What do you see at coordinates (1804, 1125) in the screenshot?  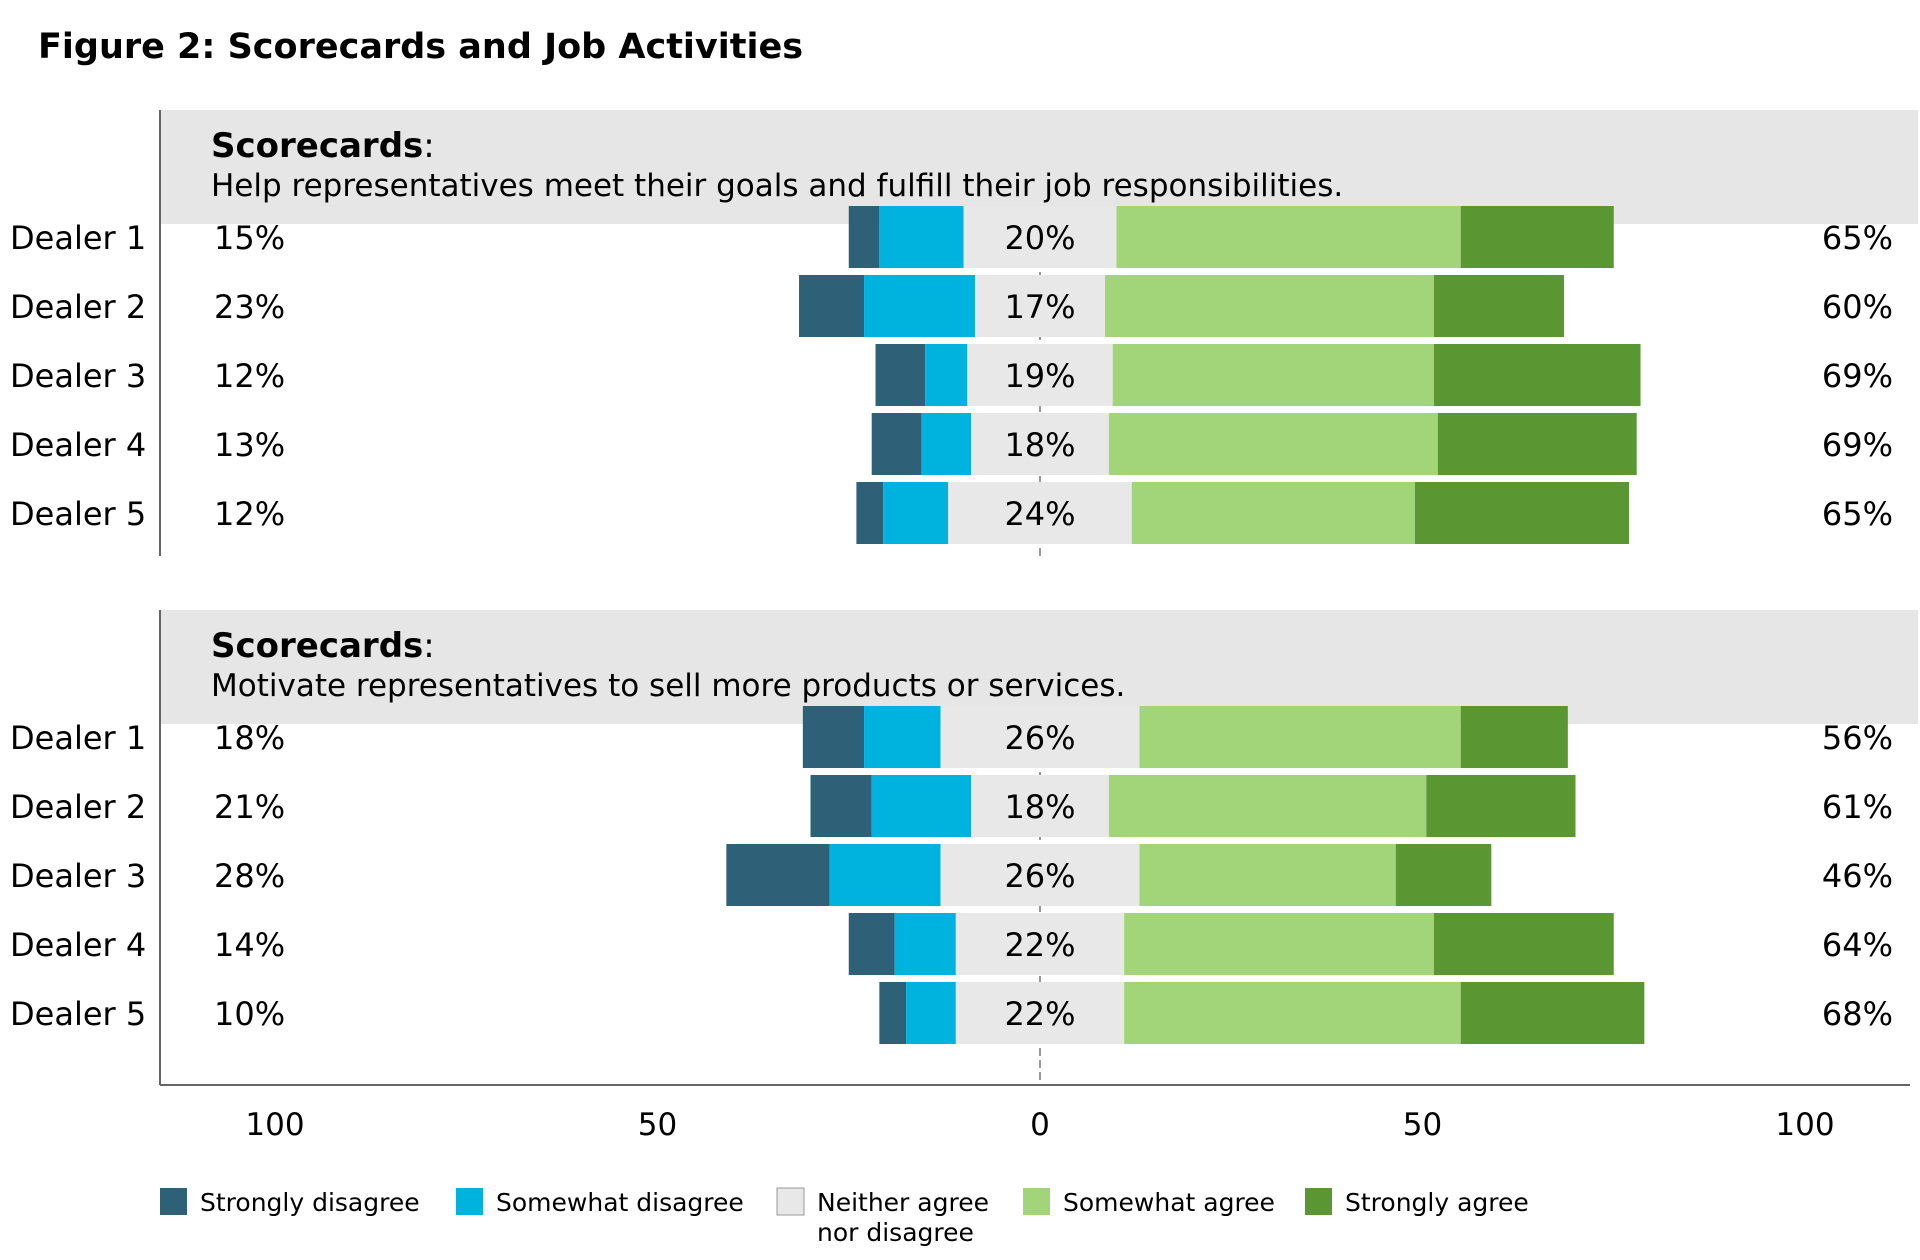 I see `x-tick-label: 100` at bounding box center [1804, 1125].